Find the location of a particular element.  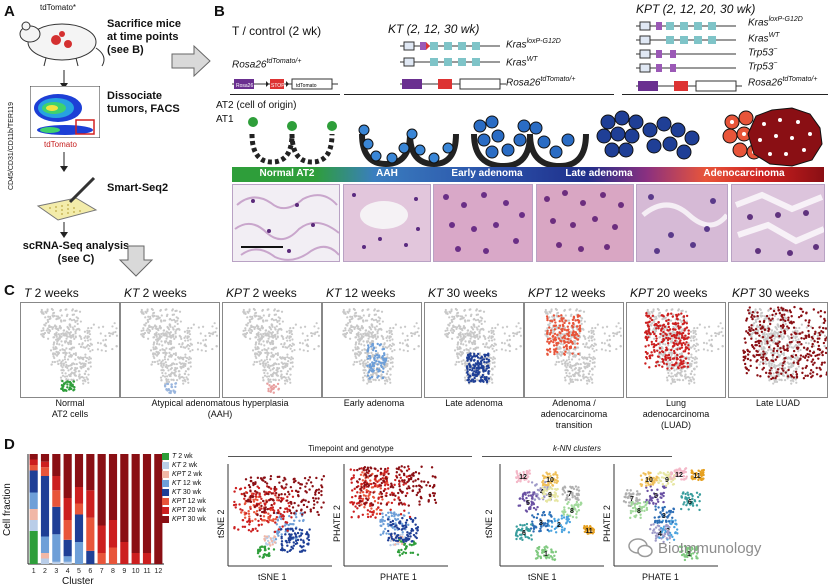

col2-constructs is located at coordinates (453, 65).